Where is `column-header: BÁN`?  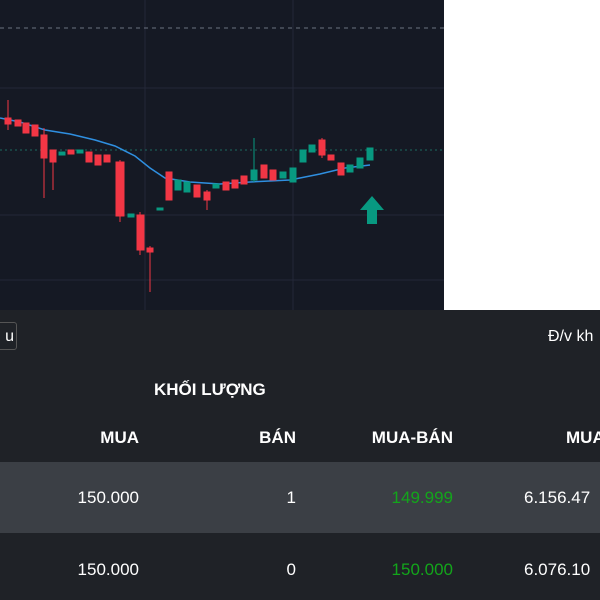
column-header: BÁN is located at coordinates (277, 437).